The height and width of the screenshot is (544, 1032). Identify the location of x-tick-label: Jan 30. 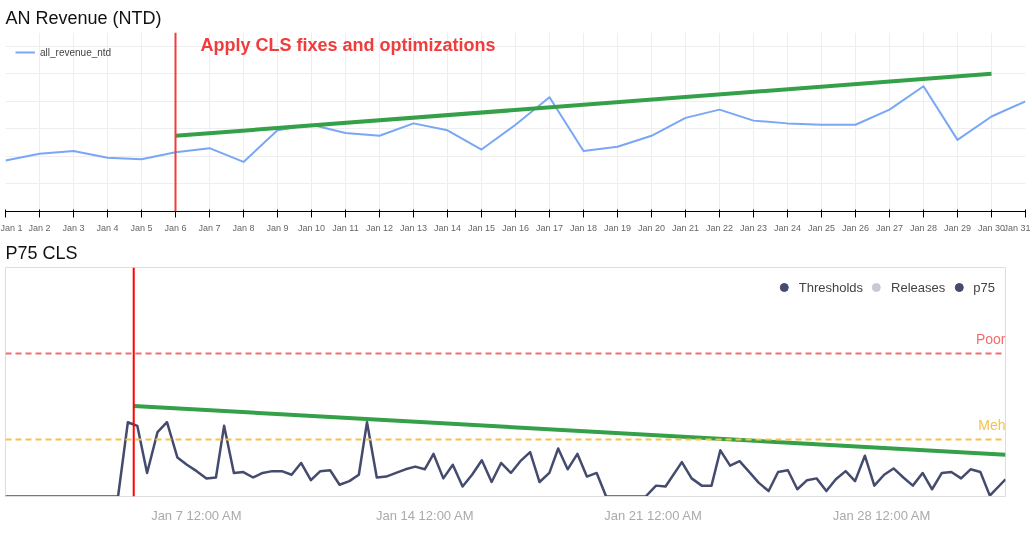
(991, 227).